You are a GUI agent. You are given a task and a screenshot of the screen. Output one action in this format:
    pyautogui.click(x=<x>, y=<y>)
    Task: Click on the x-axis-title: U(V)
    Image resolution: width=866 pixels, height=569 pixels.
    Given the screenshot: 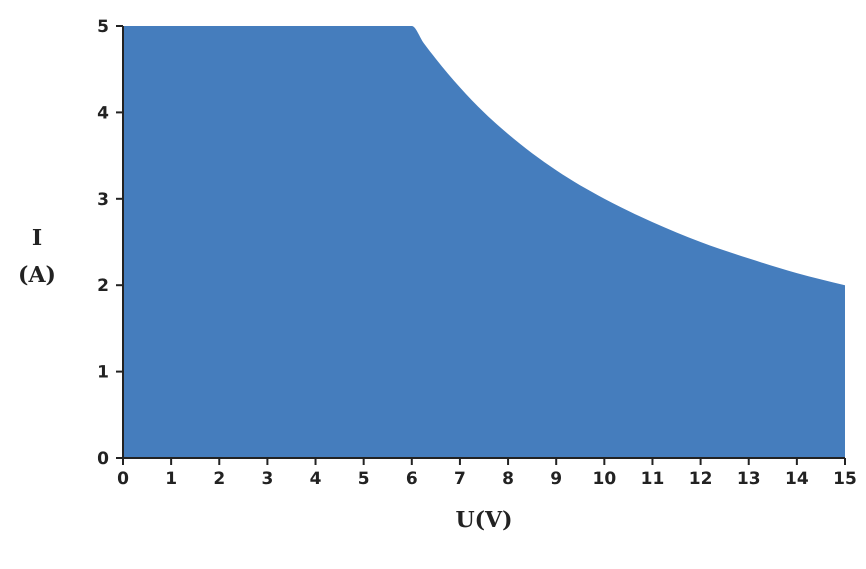 What is the action you would take?
    pyautogui.click(x=484, y=520)
    